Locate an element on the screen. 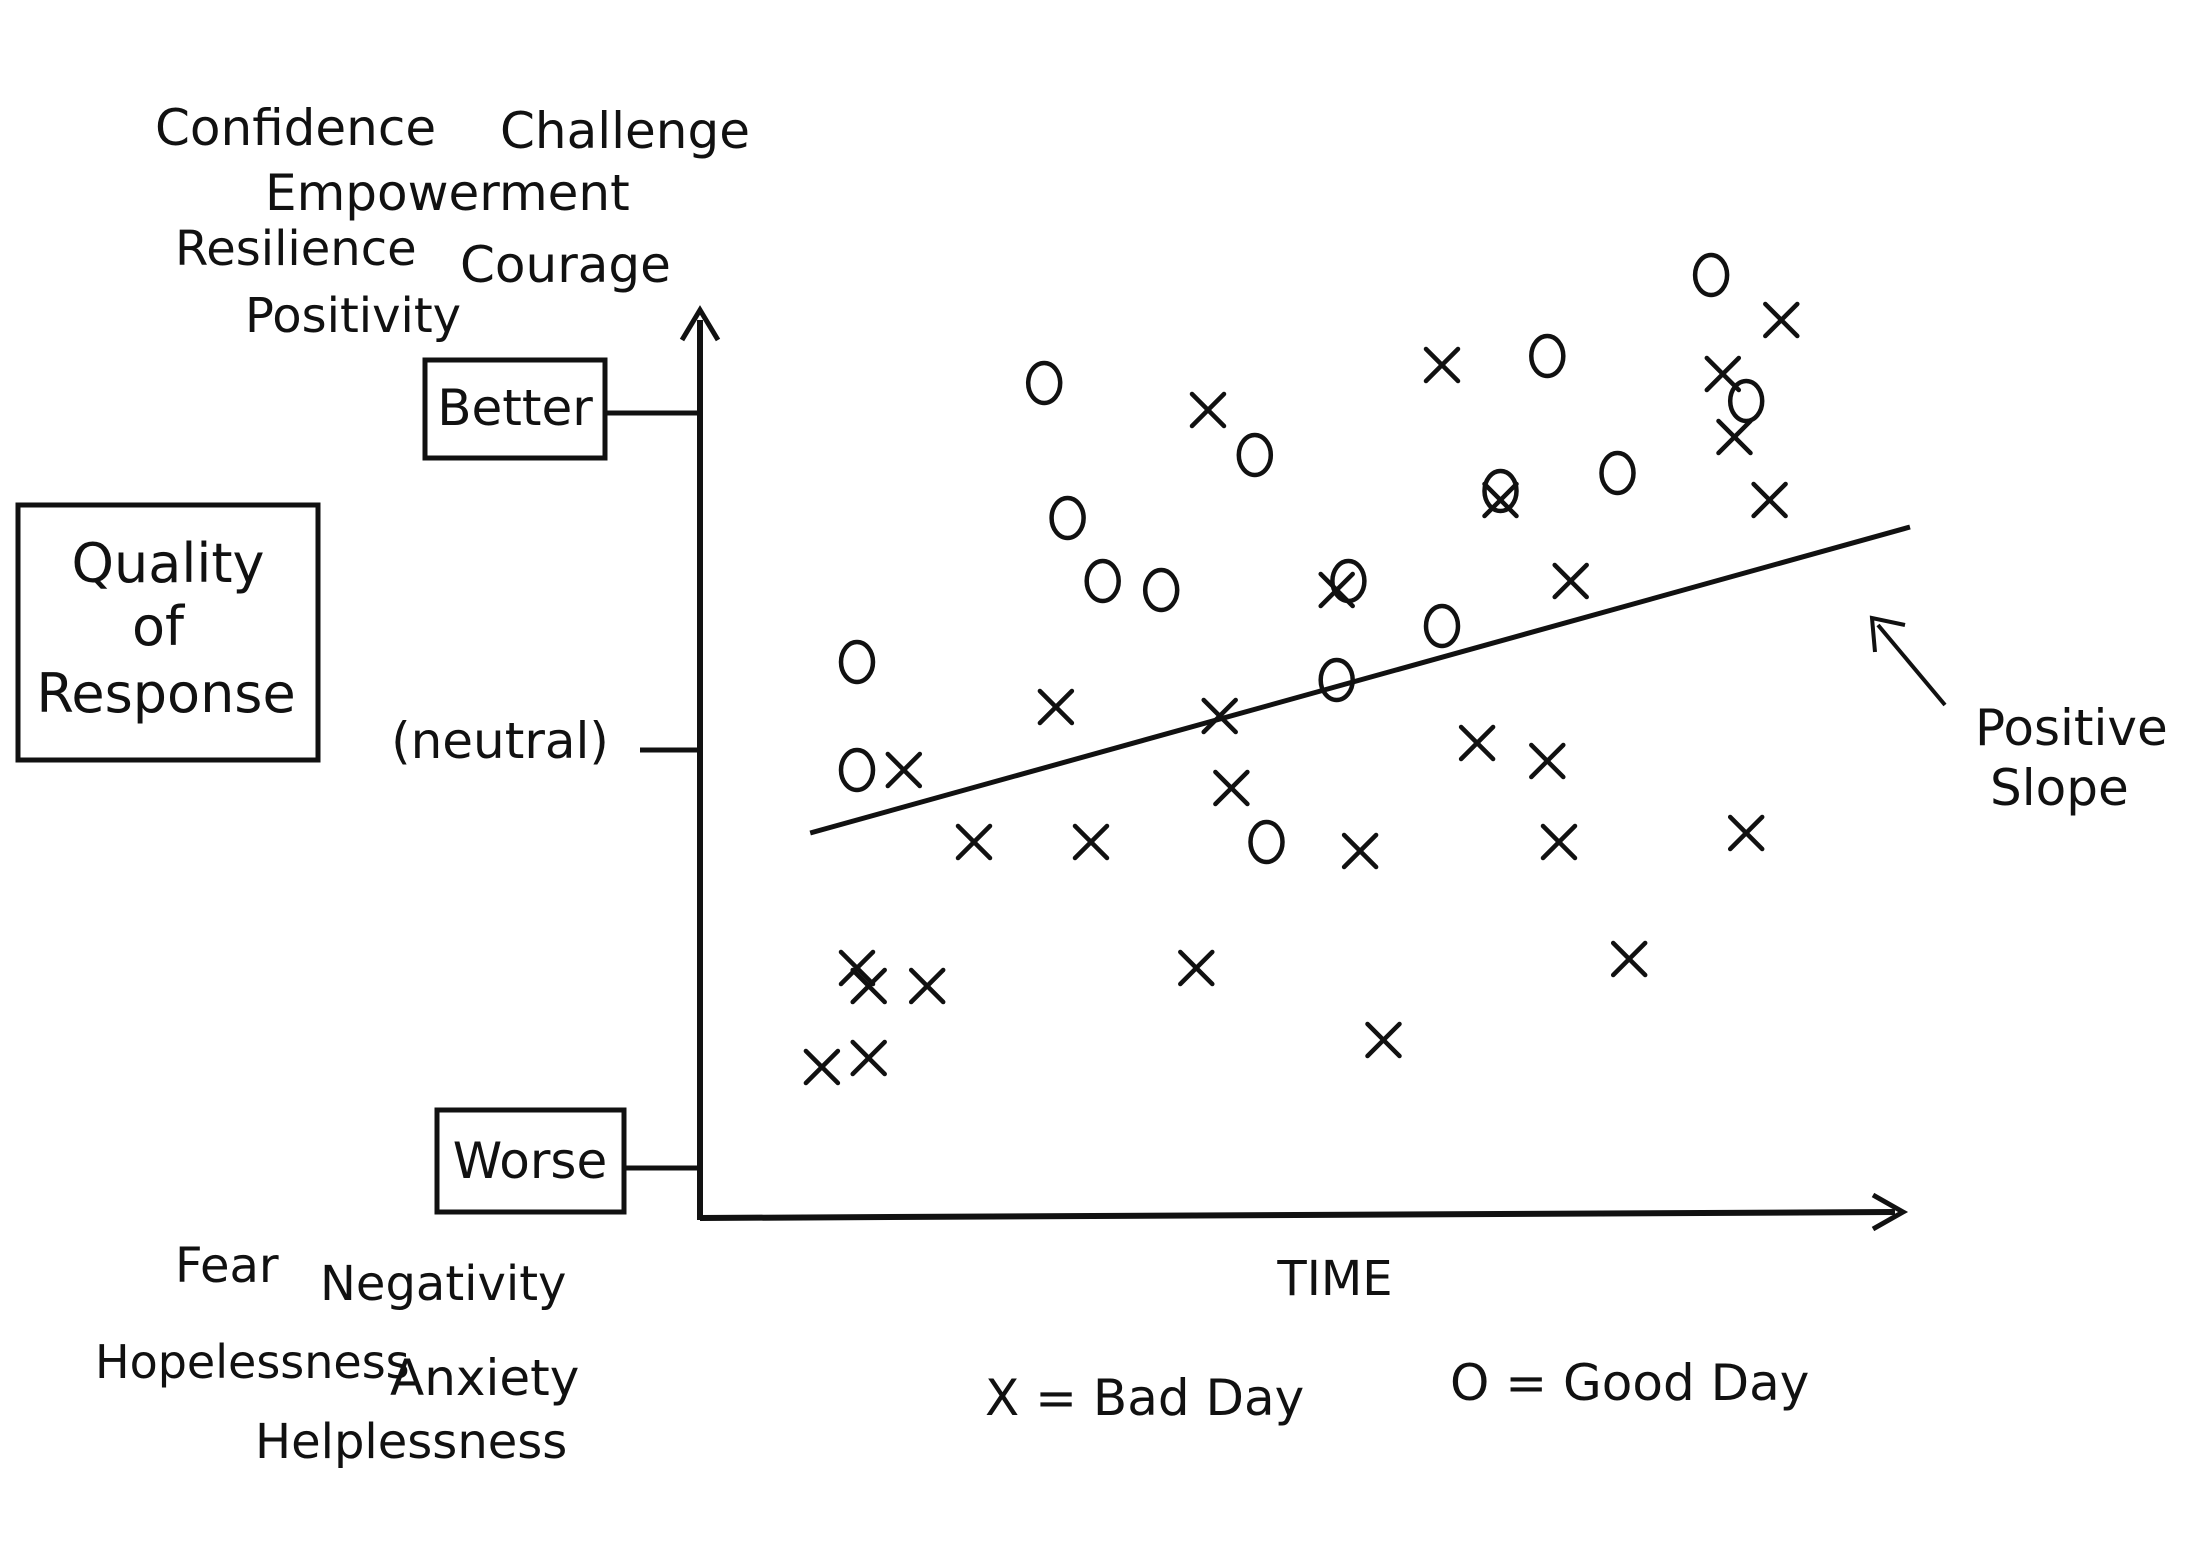 The image size is (2200, 1561). quality-line-2: of is located at coordinates (159, 626).